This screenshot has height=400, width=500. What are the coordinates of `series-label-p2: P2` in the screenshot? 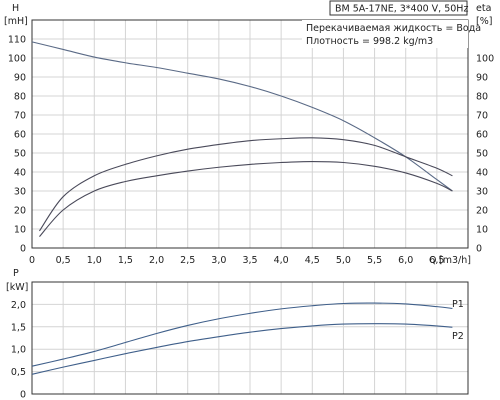 It's located at (458, 336).